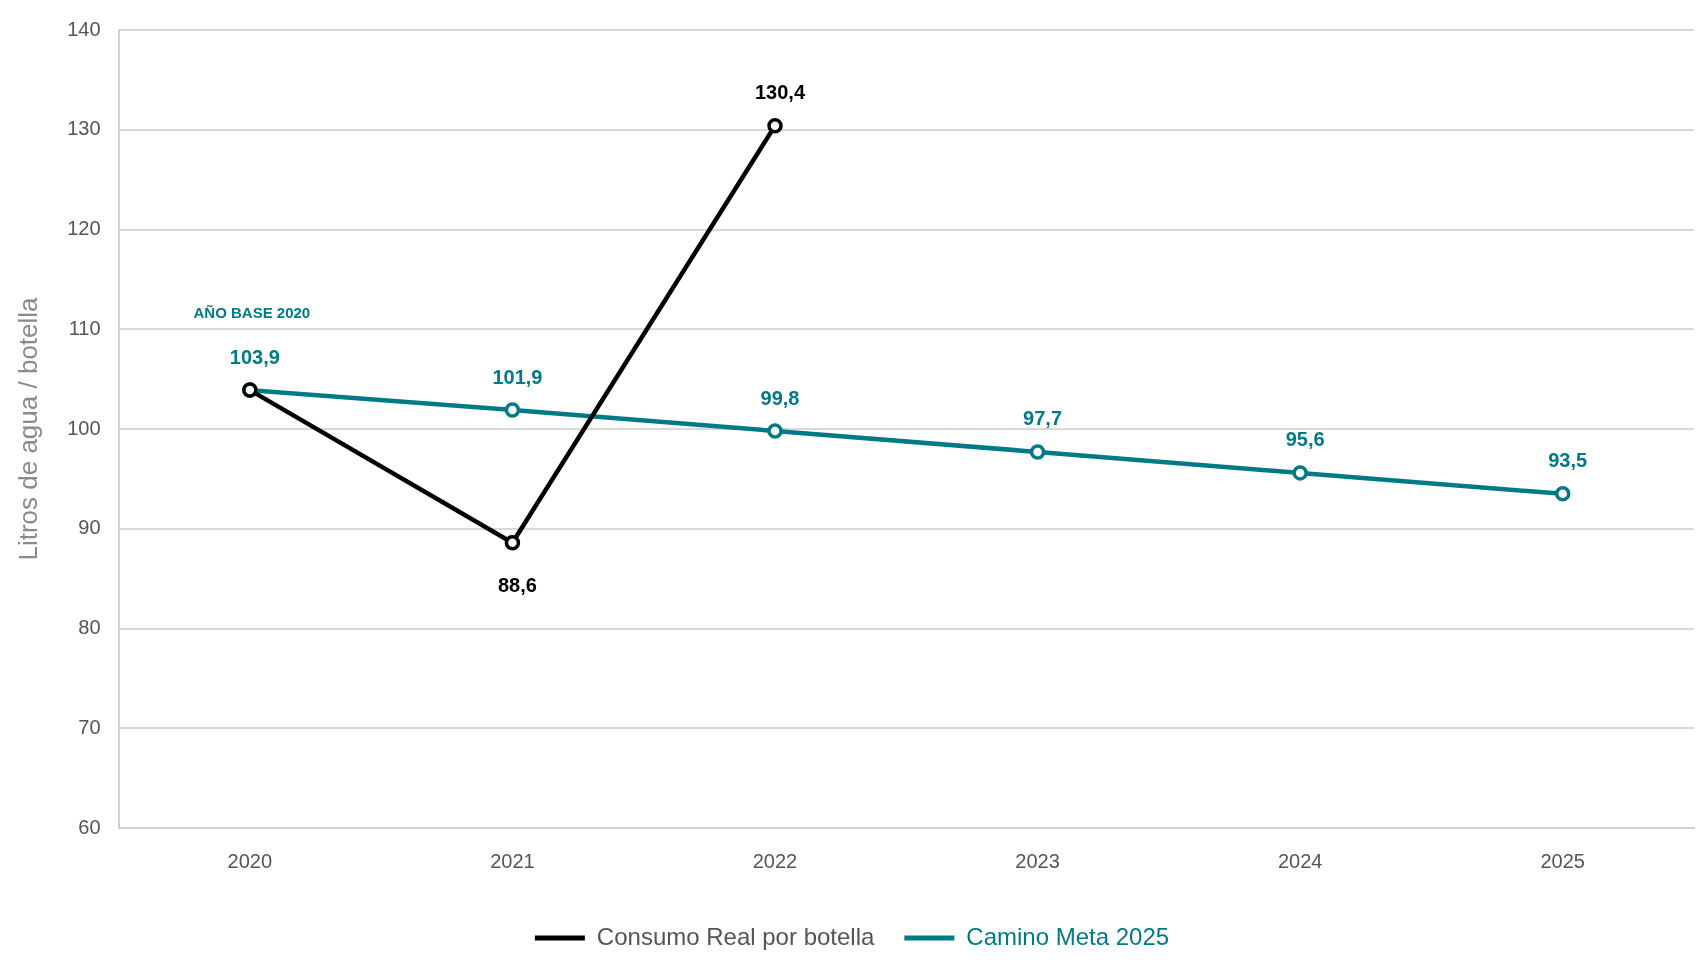  Describe the element at coordinates (84, 228) in the screenshot. I see `y-tick-label: 120` at that location.